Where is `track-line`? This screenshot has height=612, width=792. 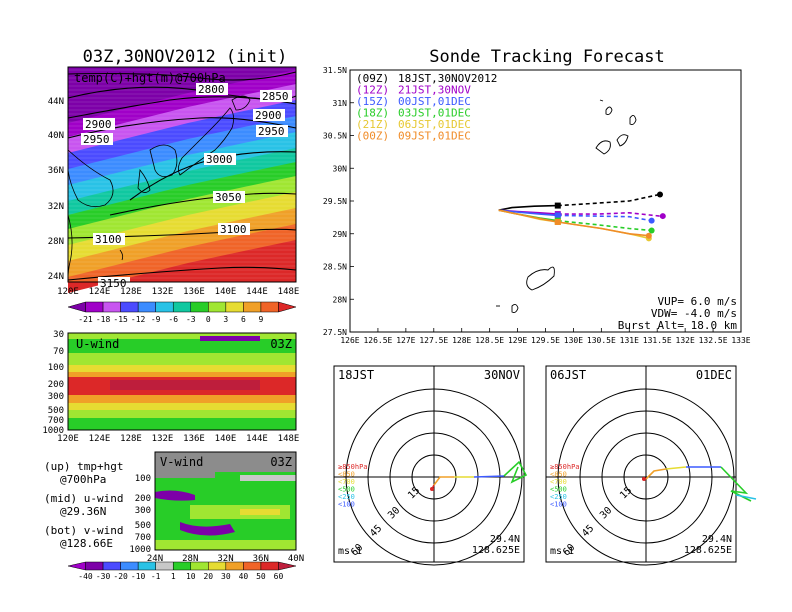 track-line is located at coordinates (603, 229).